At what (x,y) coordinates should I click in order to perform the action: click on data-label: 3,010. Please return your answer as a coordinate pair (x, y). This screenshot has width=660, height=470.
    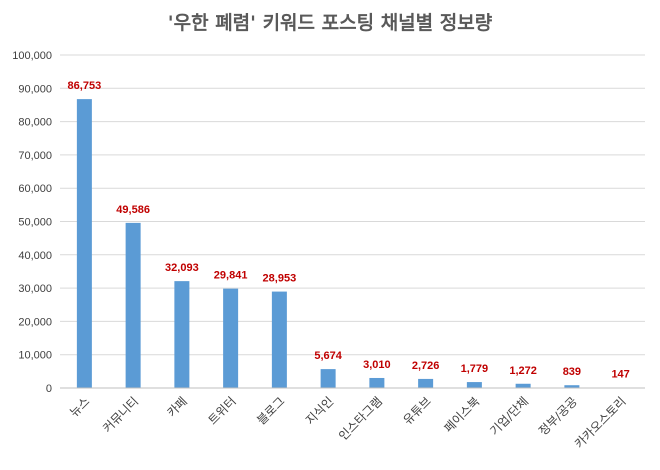
    Looking at the image, I should click on (377, 365).